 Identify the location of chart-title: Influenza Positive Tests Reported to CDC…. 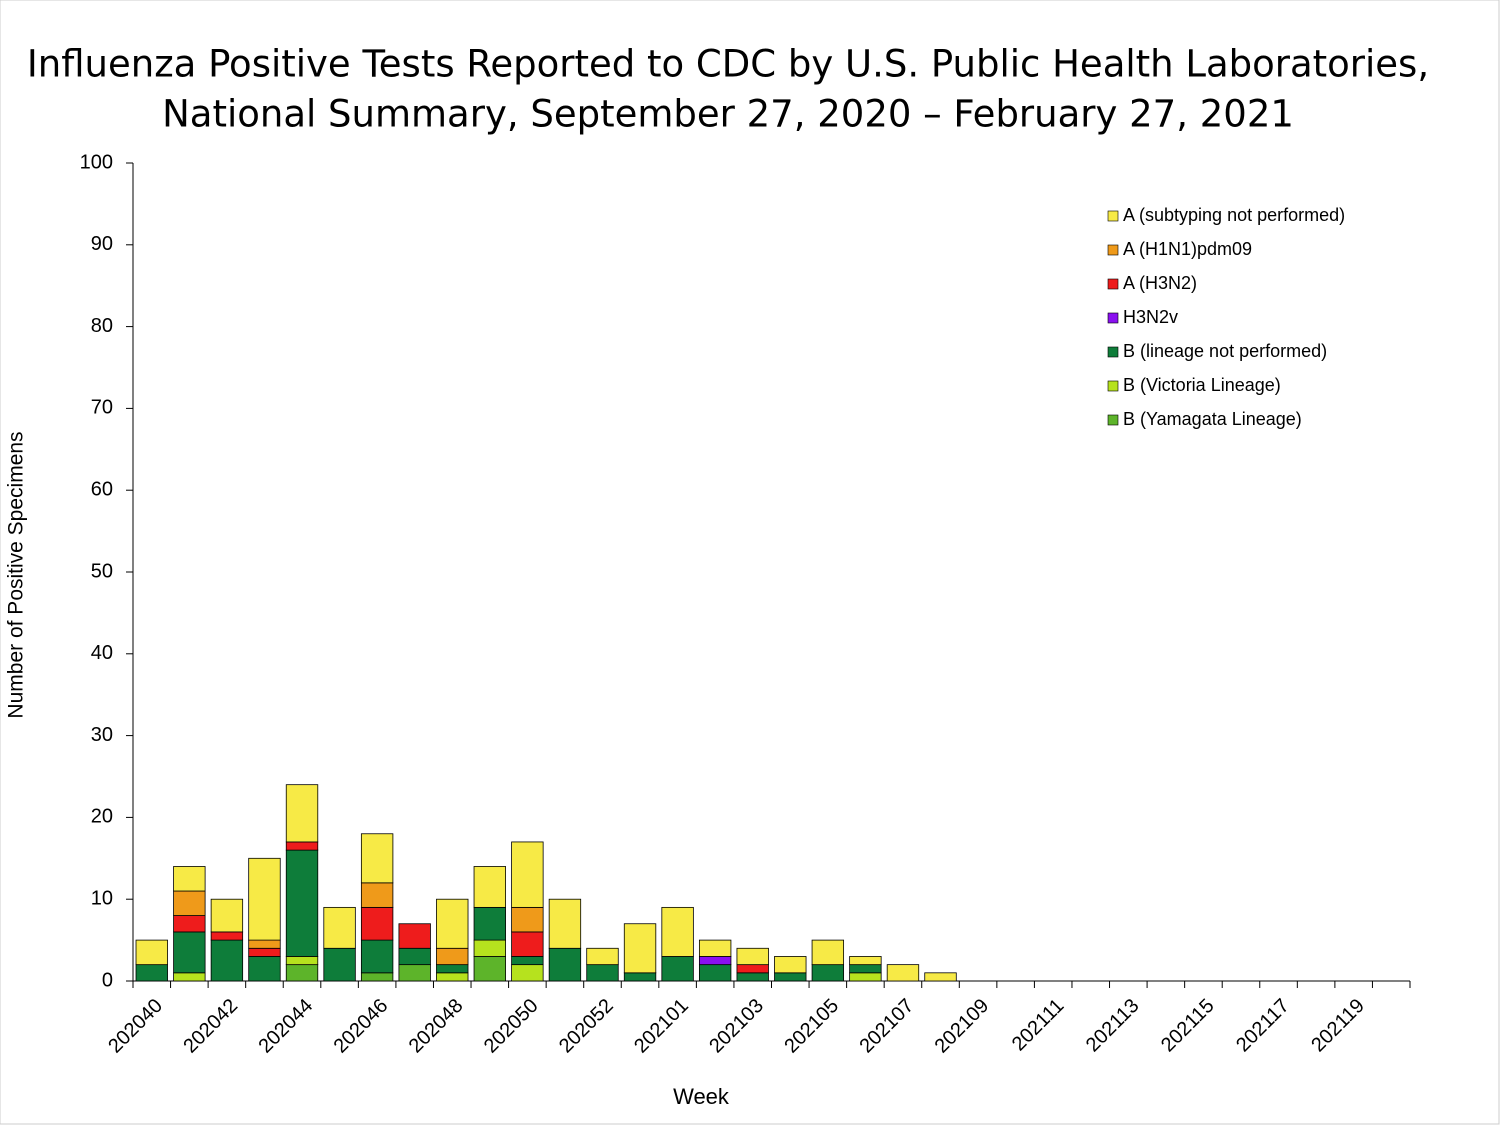
(728, 64).